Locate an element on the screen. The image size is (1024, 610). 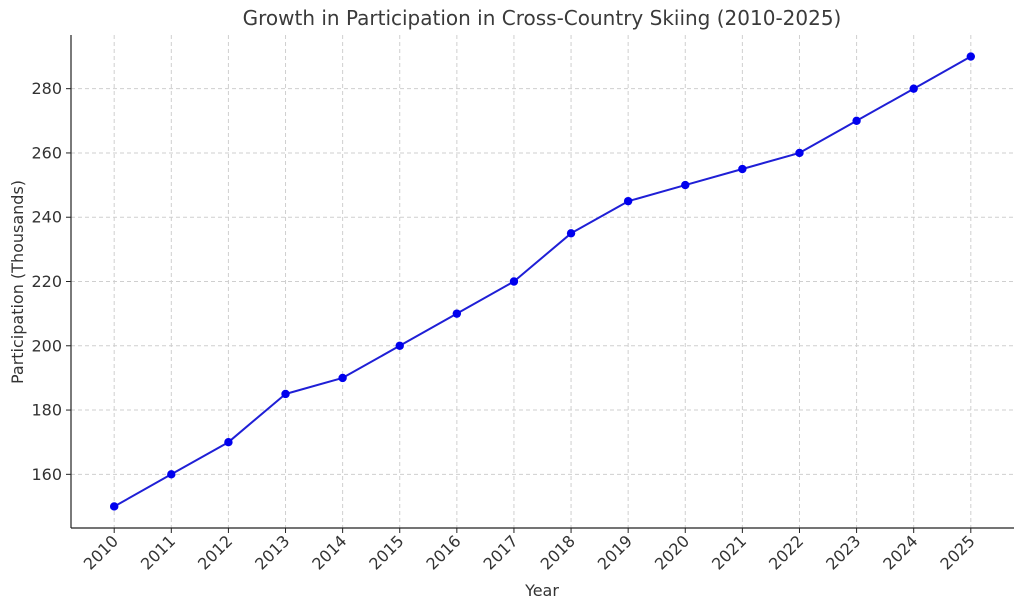
x-tick-label: 2014 is located at coordinates (329, 552).